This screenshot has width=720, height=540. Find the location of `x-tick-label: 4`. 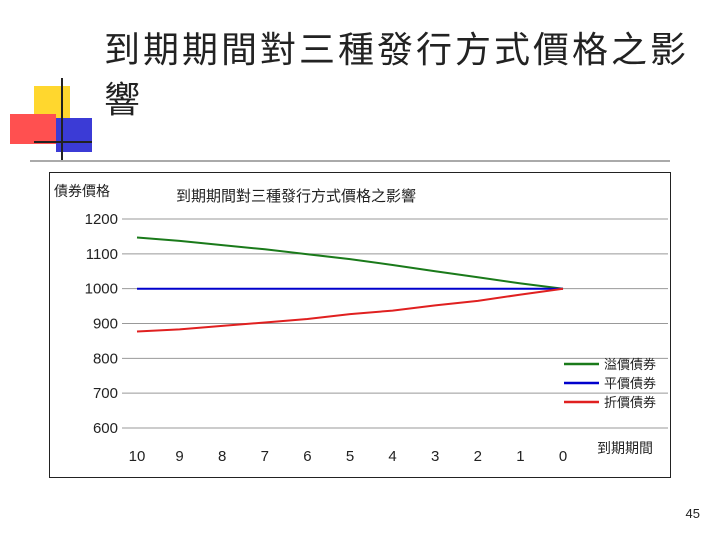

x-tick-label: 4 is located at coordinates (392, 456).